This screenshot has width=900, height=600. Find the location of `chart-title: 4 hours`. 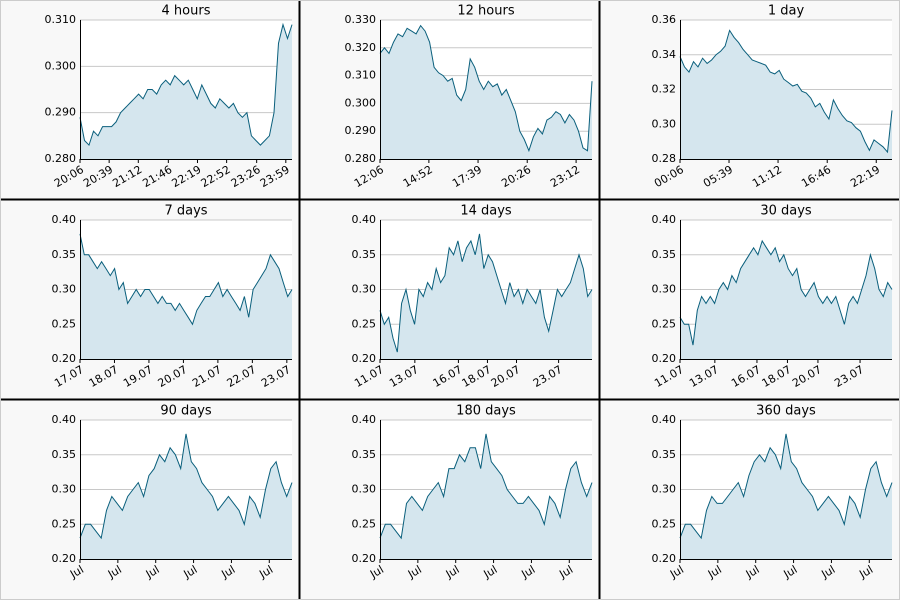

chart-title: 4 hours is located at coordinates (186, 11).